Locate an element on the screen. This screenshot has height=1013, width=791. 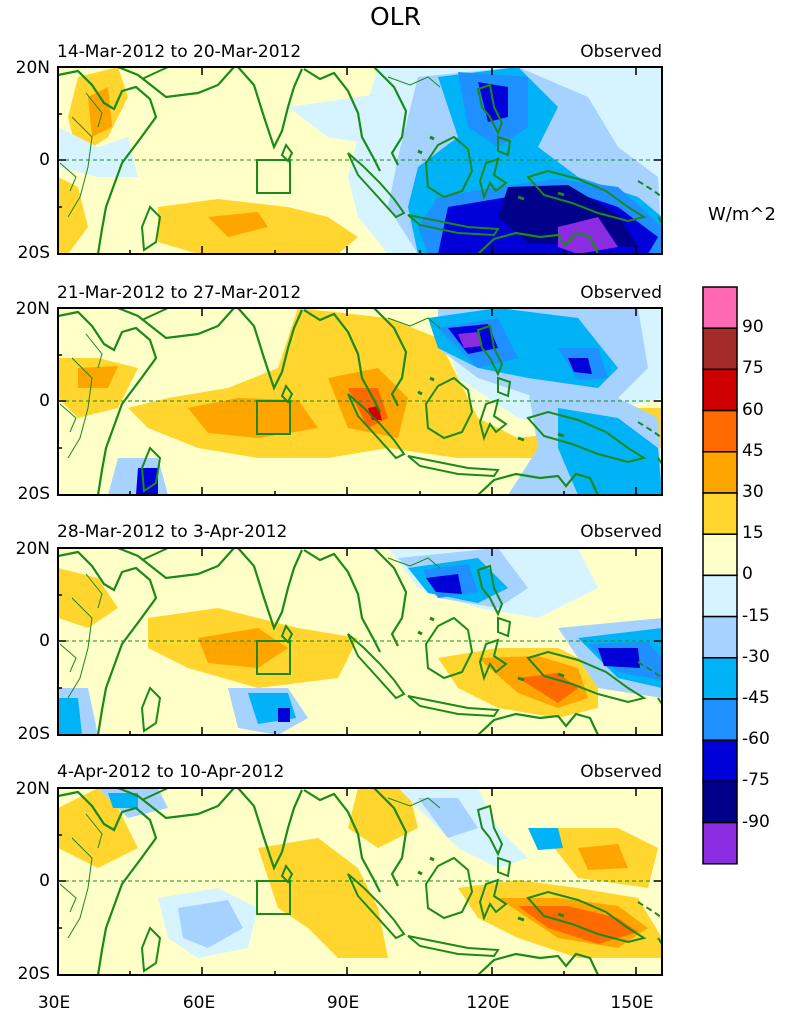
colorbar-label: -75 is located at coordinates (756, 780).